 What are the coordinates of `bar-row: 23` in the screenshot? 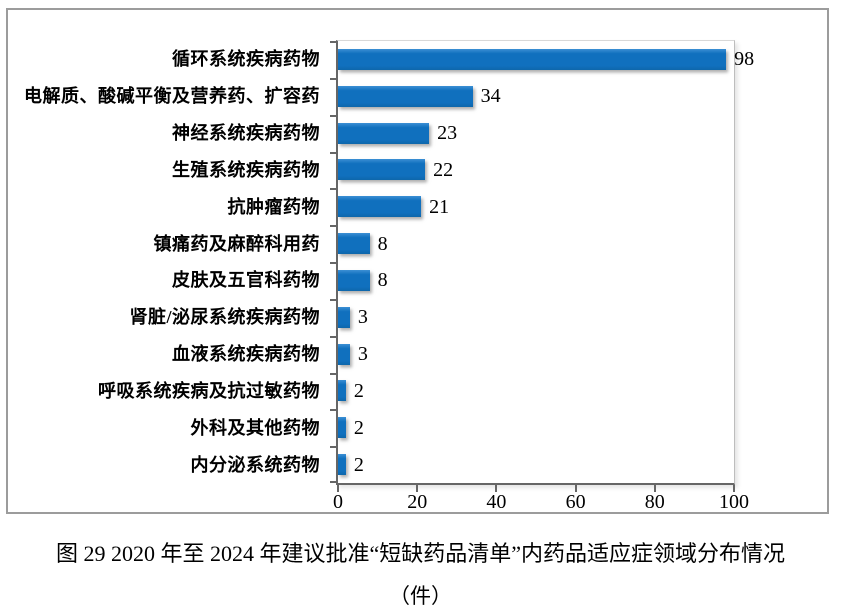 It's located at (536, 133).